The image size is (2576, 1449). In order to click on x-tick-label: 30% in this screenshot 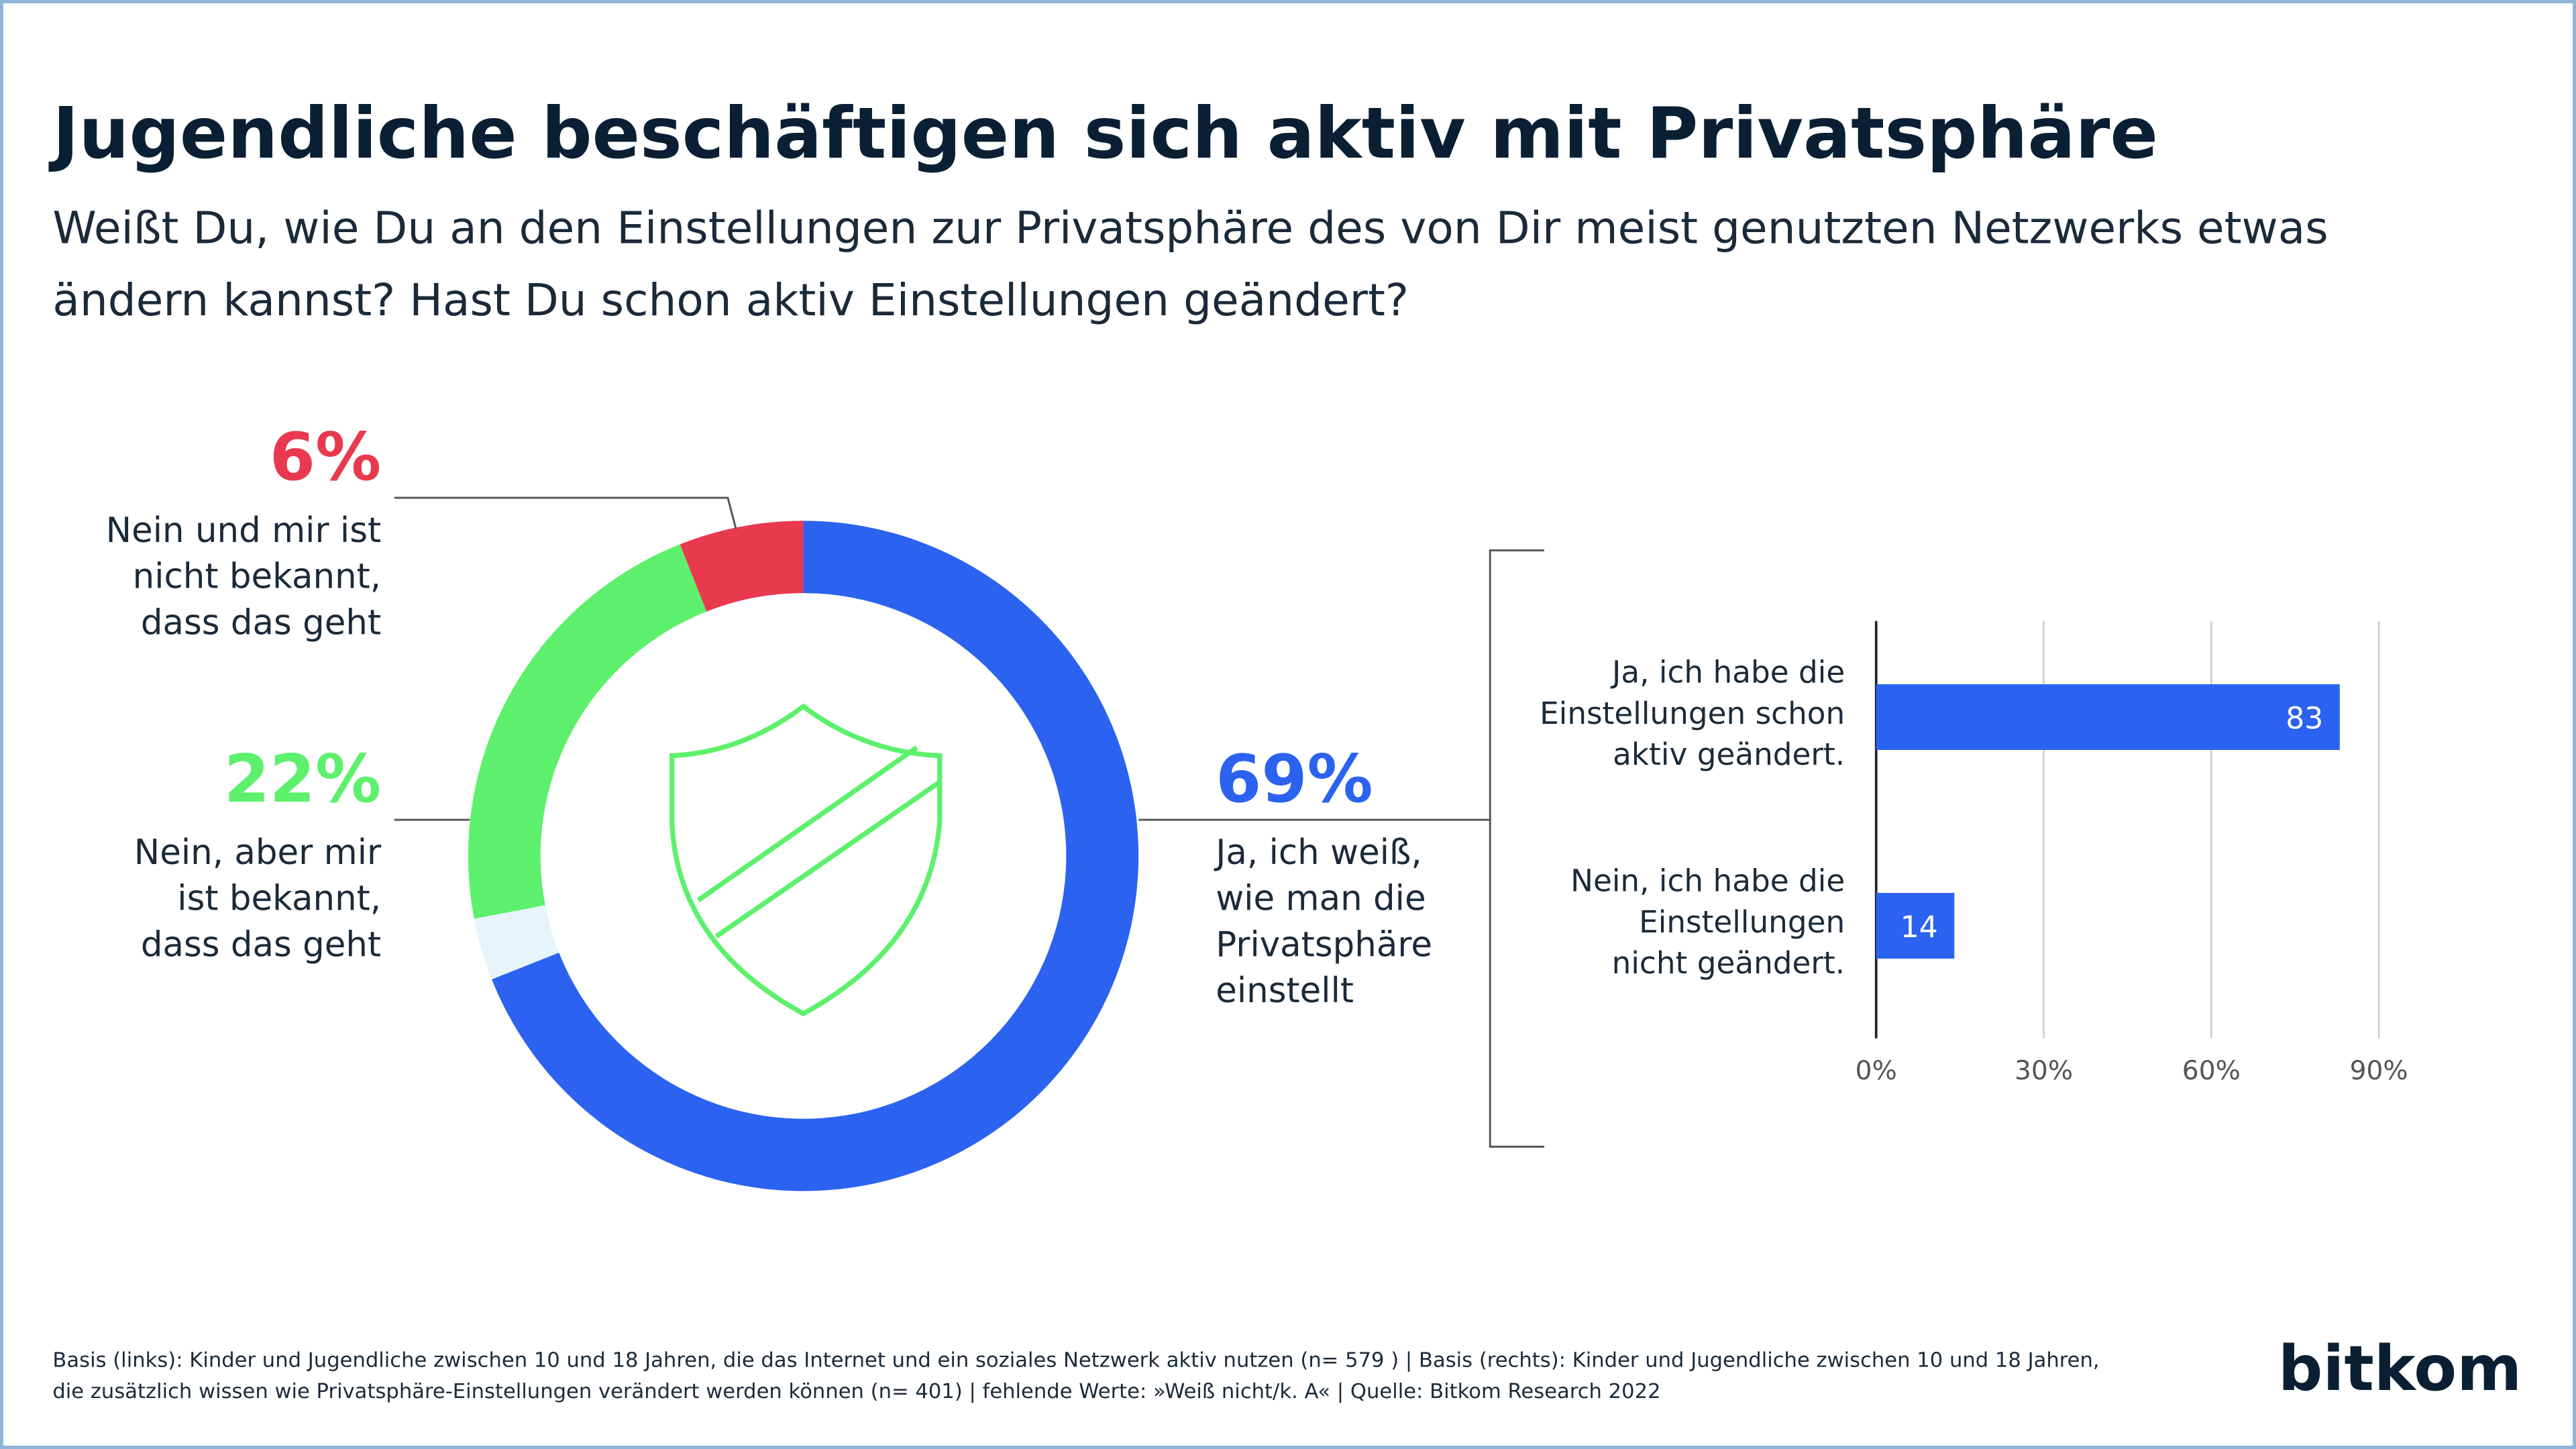, I will do `click(2044, 1071)`.